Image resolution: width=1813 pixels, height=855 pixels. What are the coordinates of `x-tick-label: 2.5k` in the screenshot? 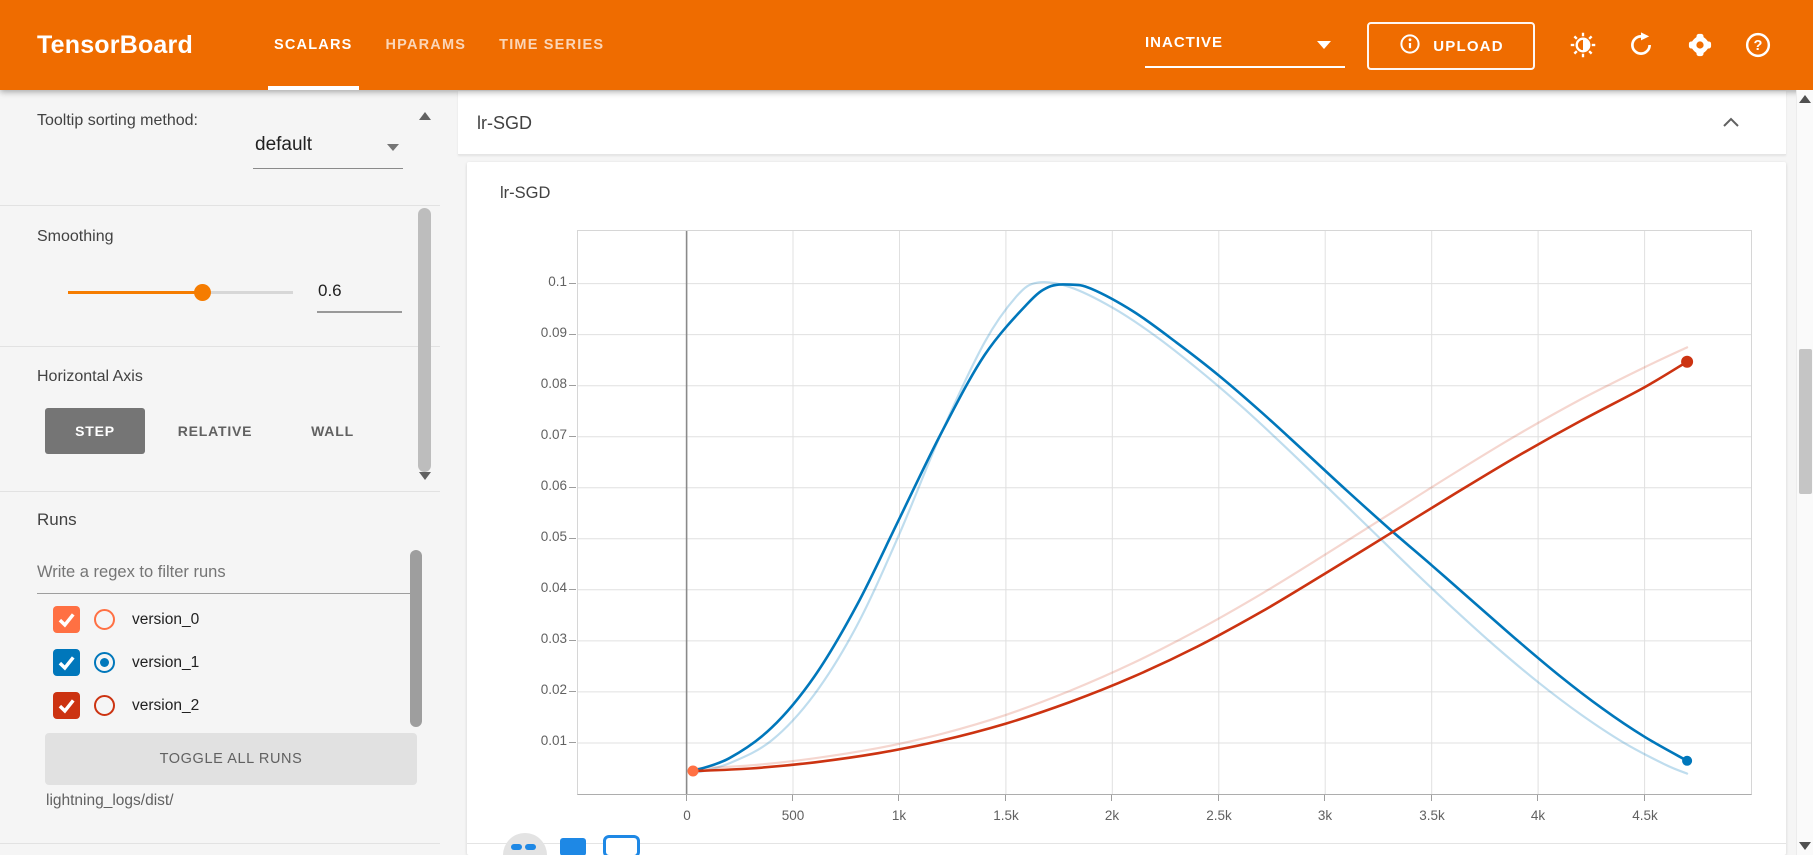 It's located at (1219, 815).